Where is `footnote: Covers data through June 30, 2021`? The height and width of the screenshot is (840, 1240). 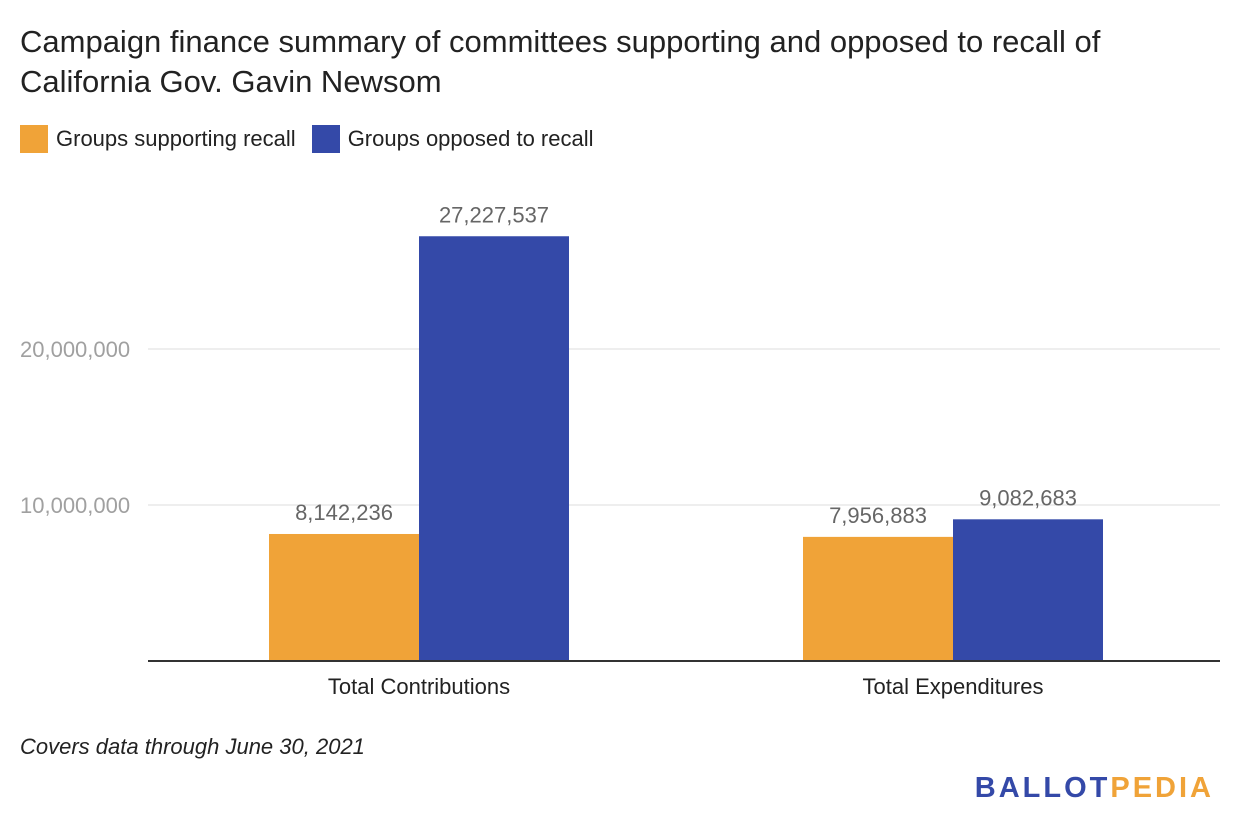
footnote: Covers data through June 30, 2021 is located at coordinates (192, 746).